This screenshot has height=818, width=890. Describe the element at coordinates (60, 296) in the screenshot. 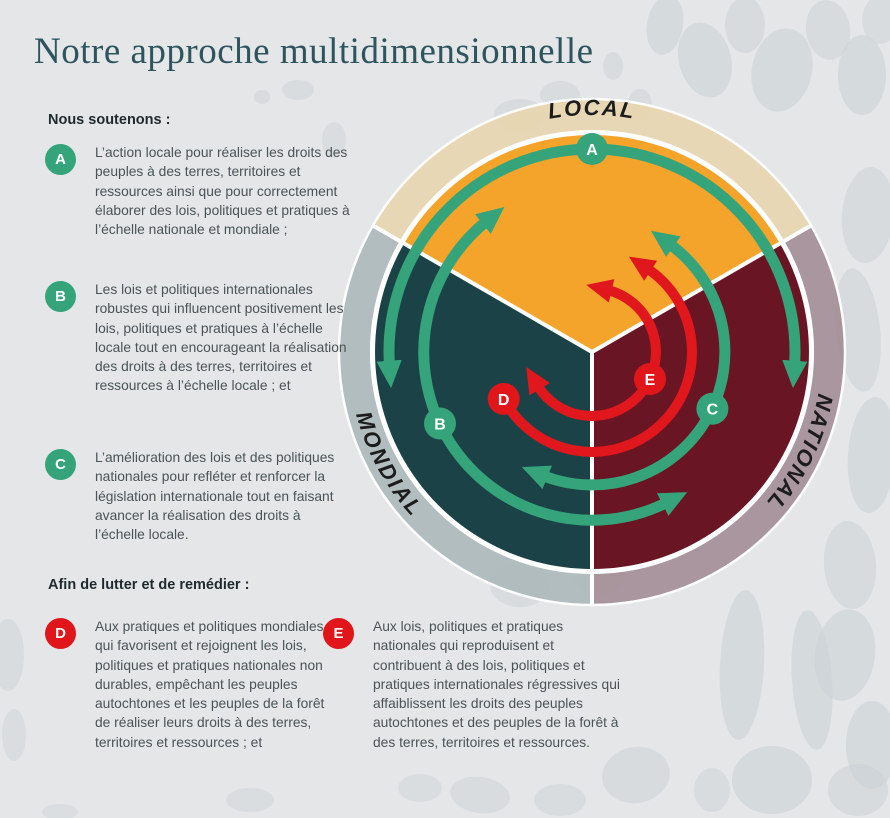

I see `badge-b: B` at that location.